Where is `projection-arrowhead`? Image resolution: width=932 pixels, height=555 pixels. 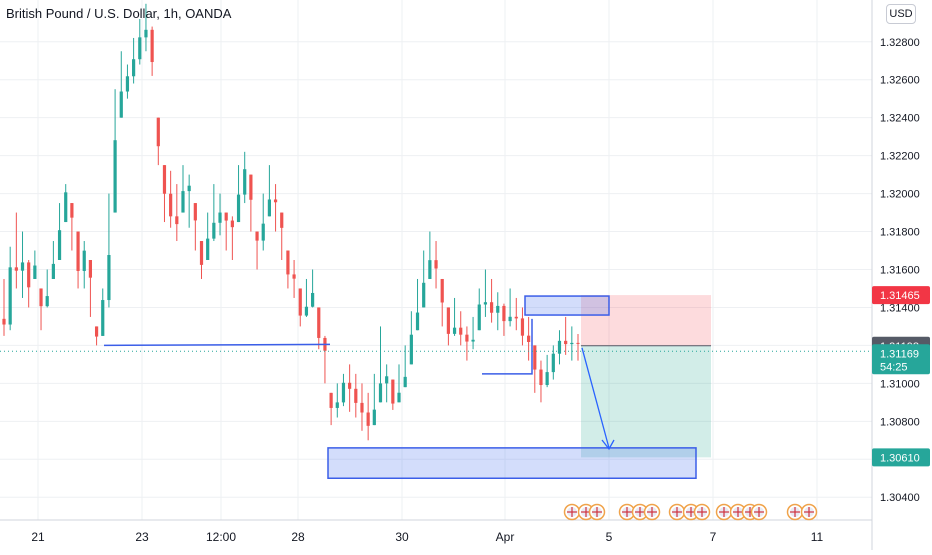 projection-arrowhead is located at coordinates (608, 445).